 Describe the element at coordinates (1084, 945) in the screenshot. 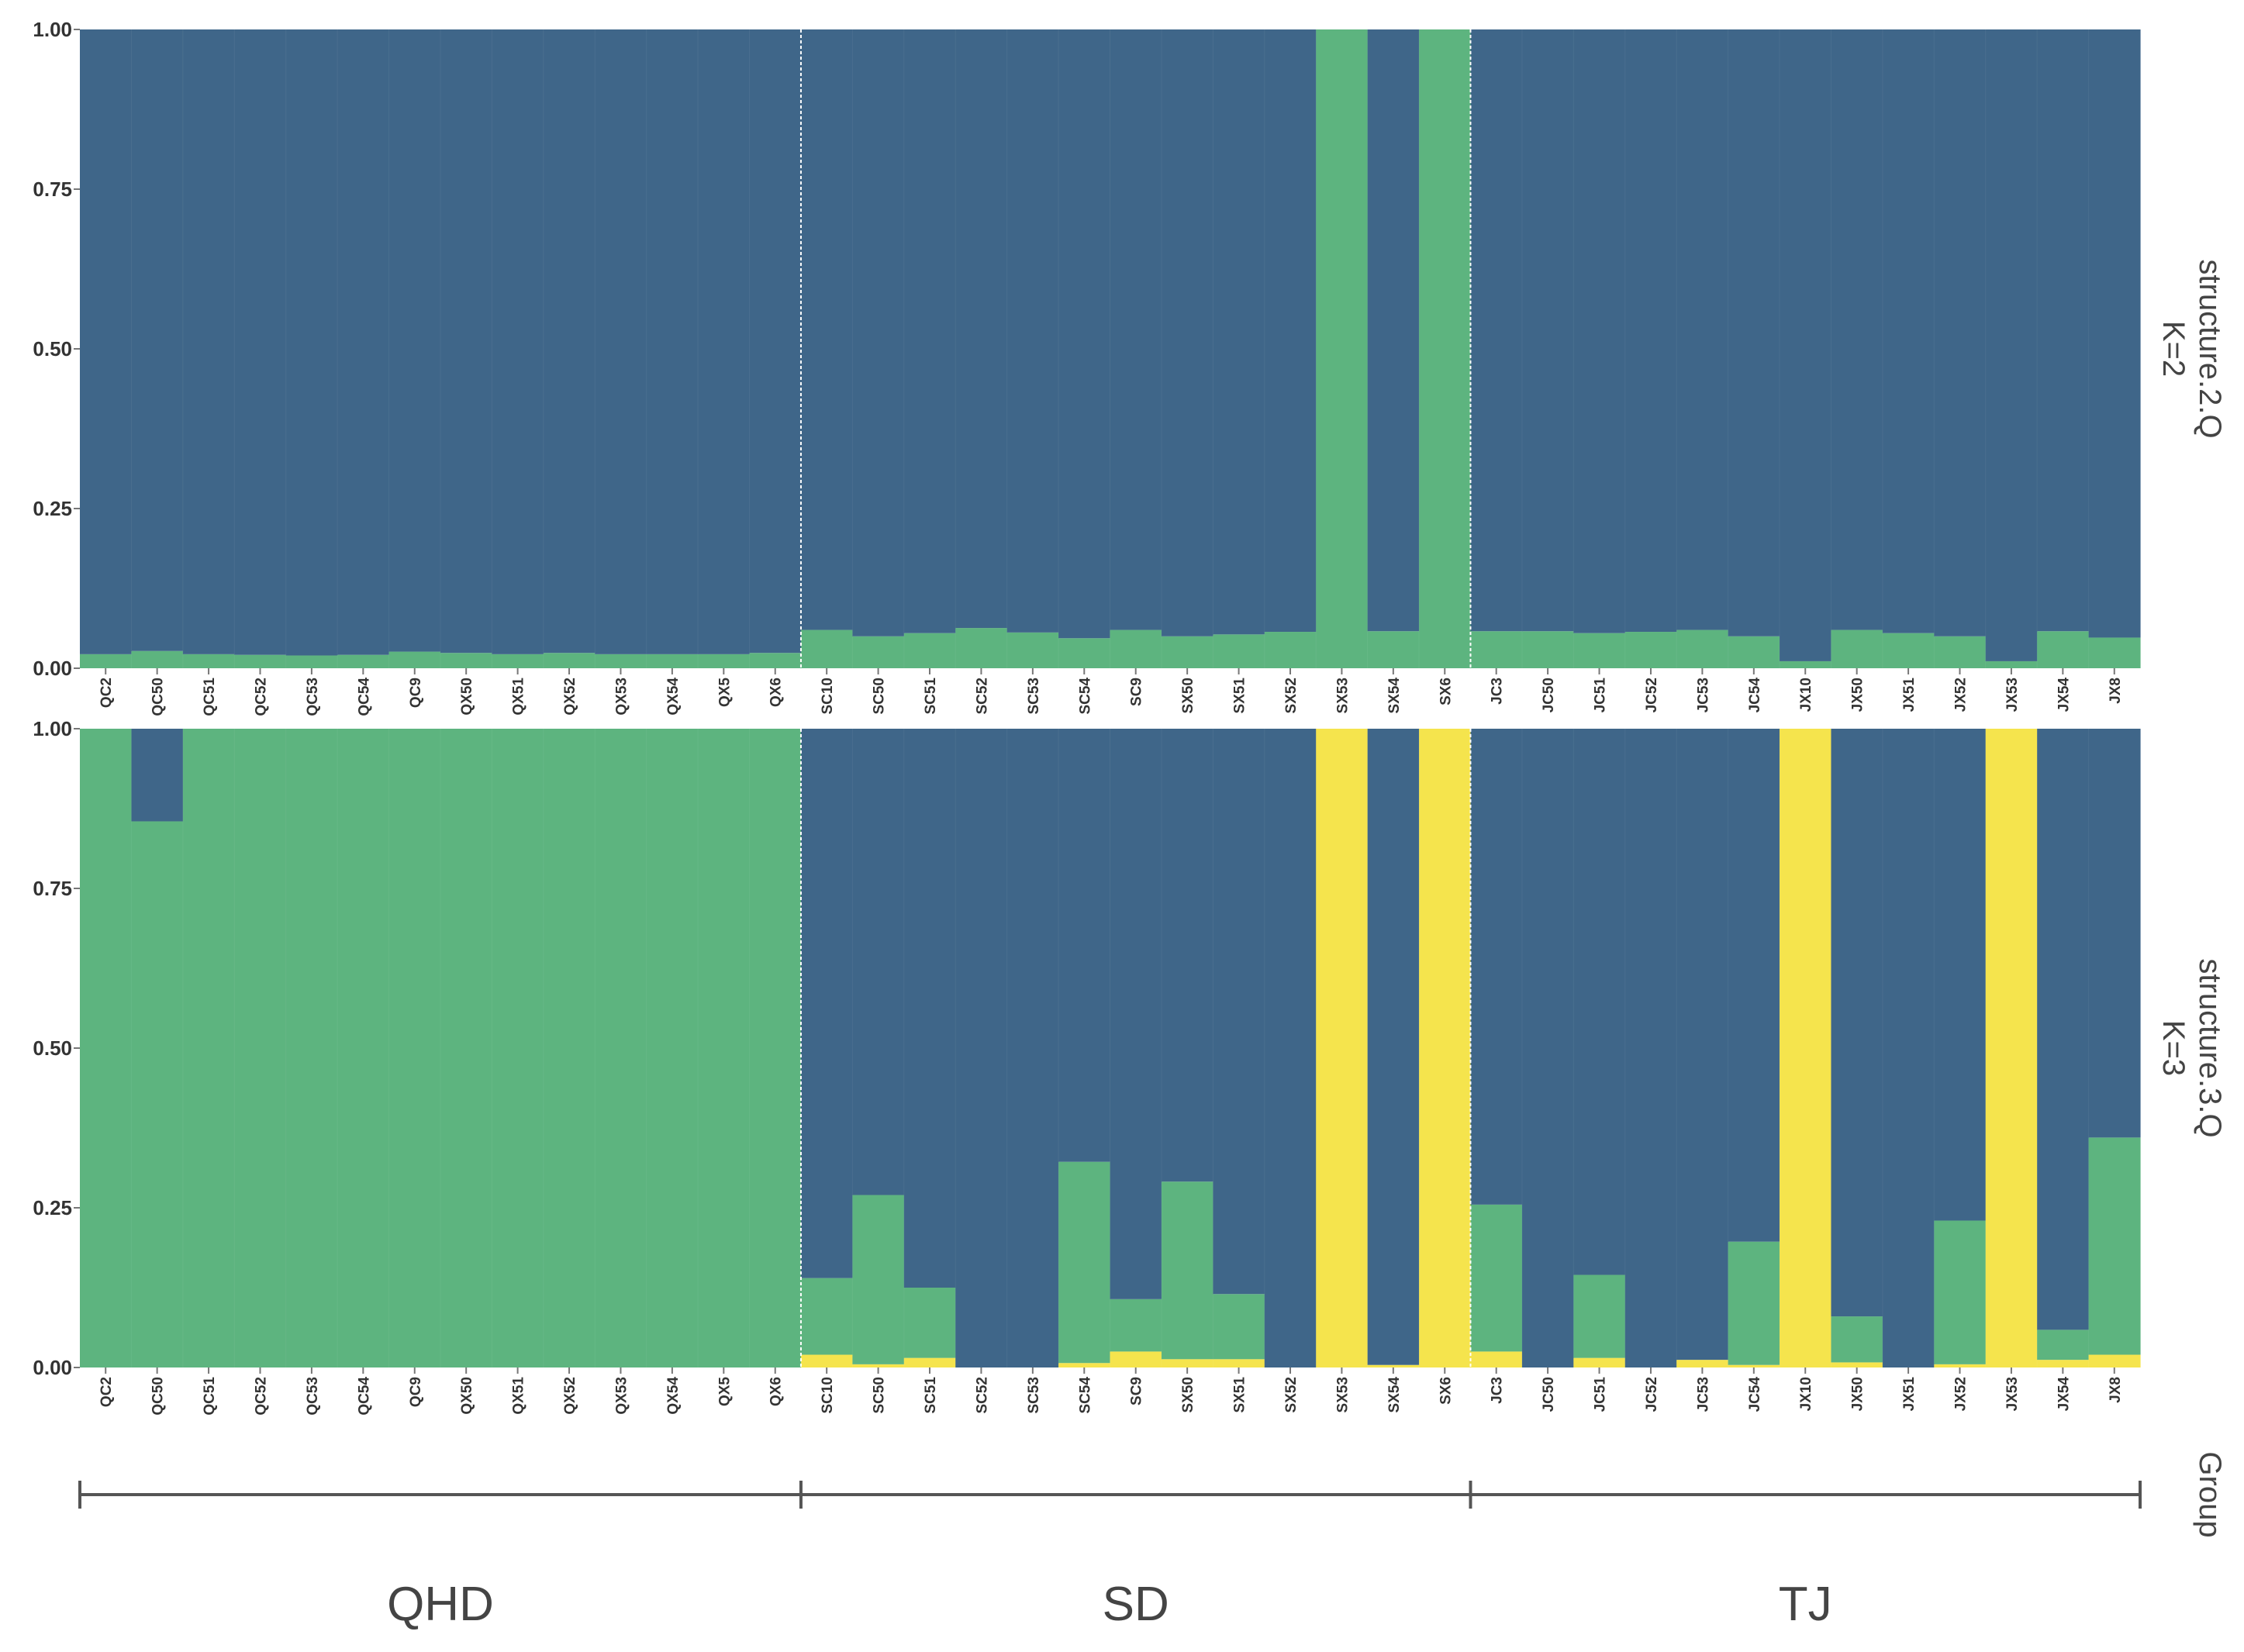

I see `bar-sc54-cluster-2-k3` at that location.